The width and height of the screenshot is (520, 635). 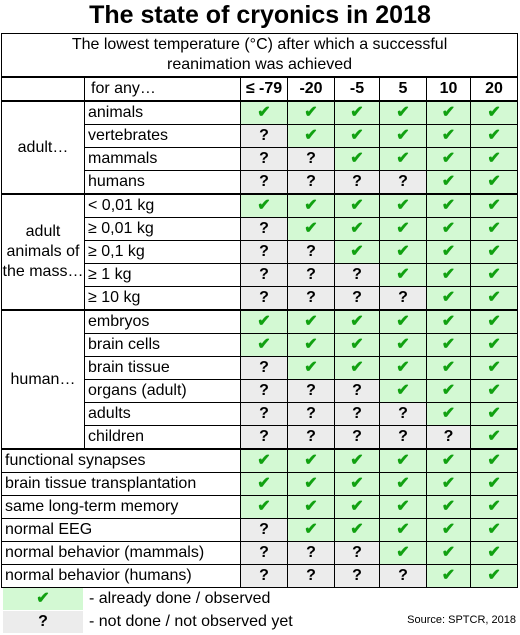 I want to click on table-row: normal behavior (humans)???? ✔ ✔, so click(x=260, y=576).